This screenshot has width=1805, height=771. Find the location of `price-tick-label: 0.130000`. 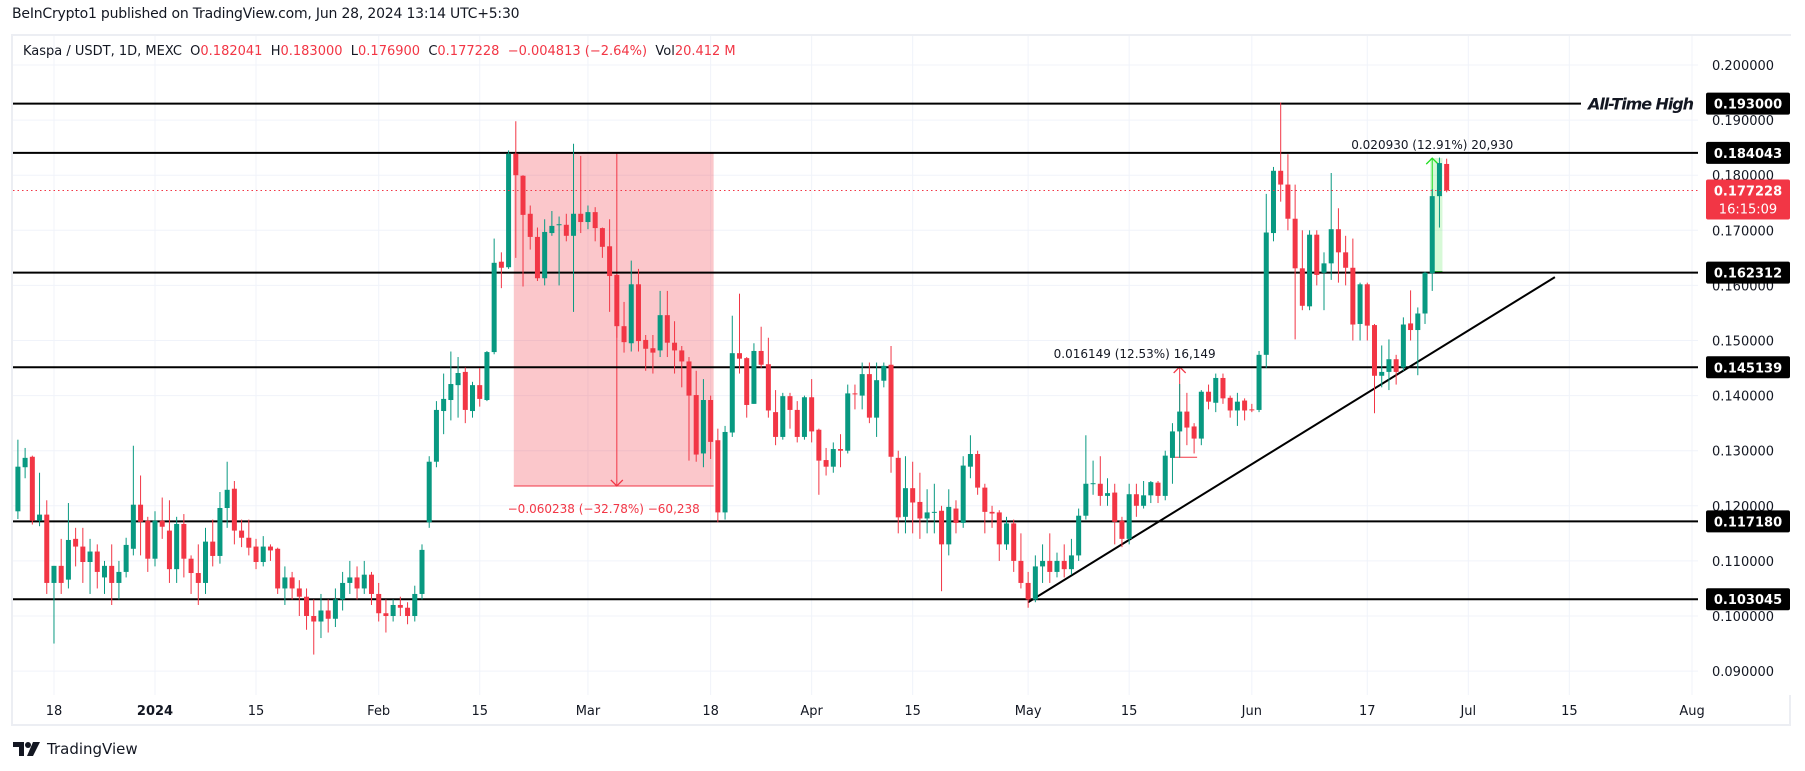

price-tick-label: 0.130000 is located at coordinates (1743, 452).